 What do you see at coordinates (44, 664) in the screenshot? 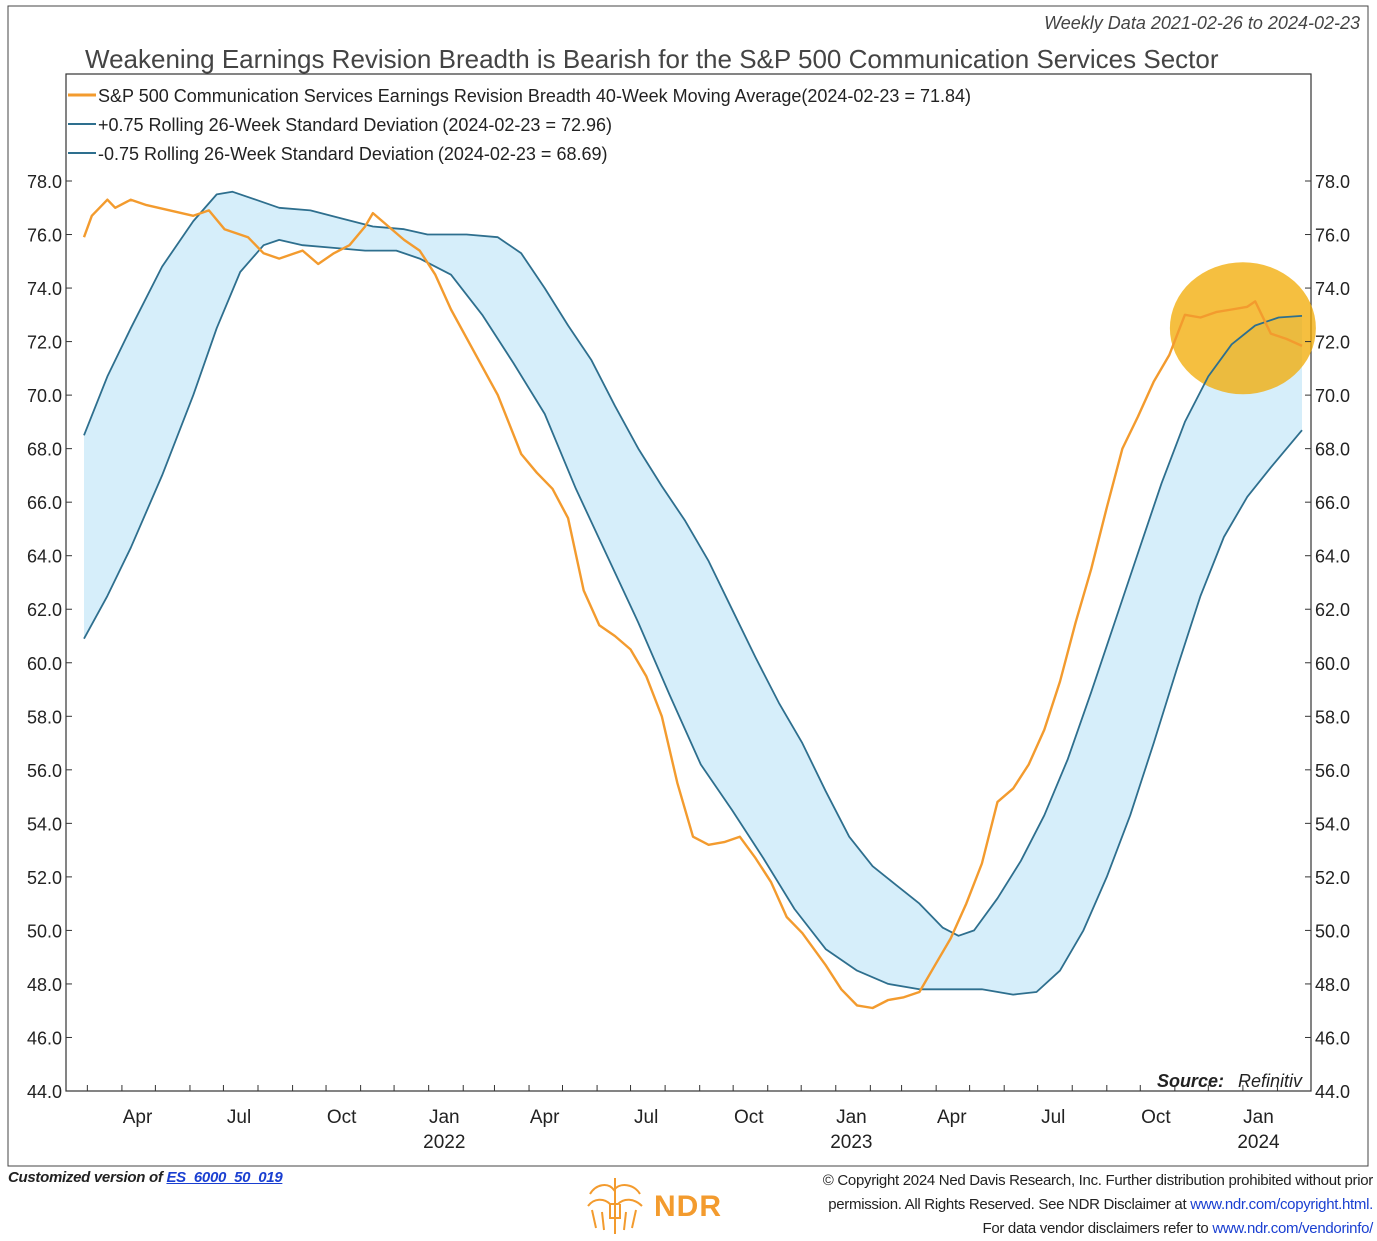
I see `y-tick-label-left: 60.0` at bounding box center [44, 664].